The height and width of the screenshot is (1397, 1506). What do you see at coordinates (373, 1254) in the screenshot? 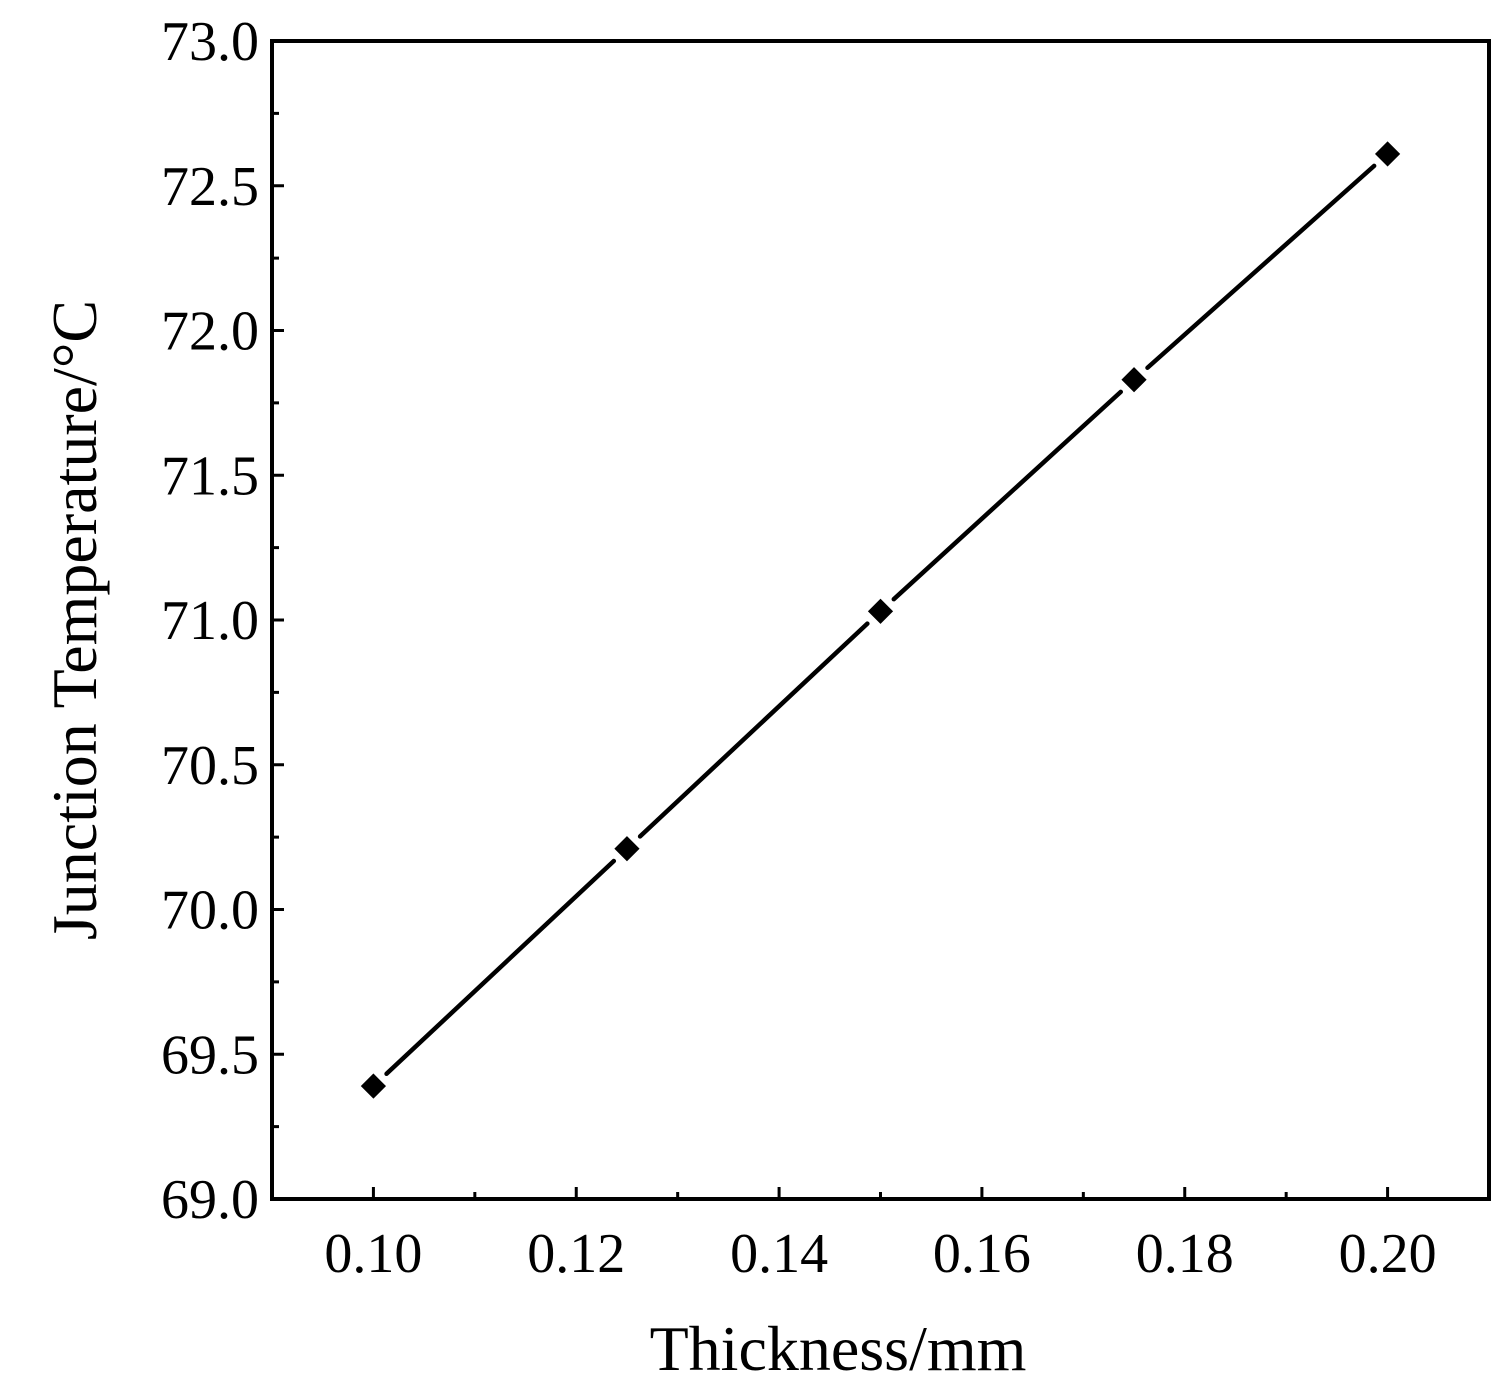
I see `x-tick-label: 0.10` at bounding box center [373, 1254].